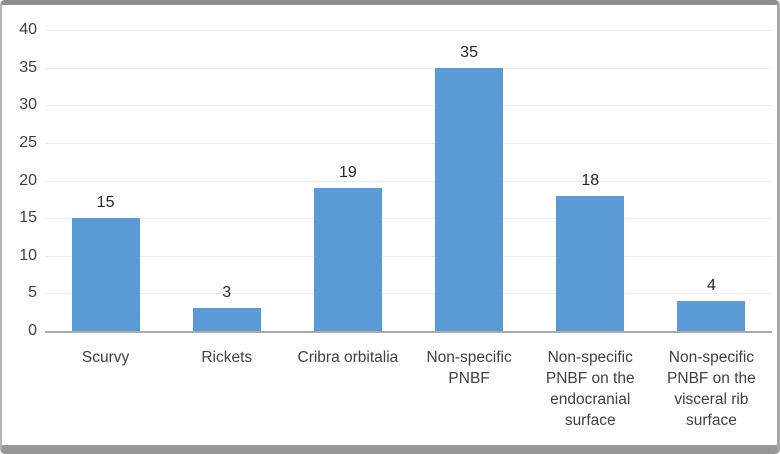 The height and width of the screenshot is (454, 780). I want to click on bar-cribra-orbitalia, so click(347, 259).